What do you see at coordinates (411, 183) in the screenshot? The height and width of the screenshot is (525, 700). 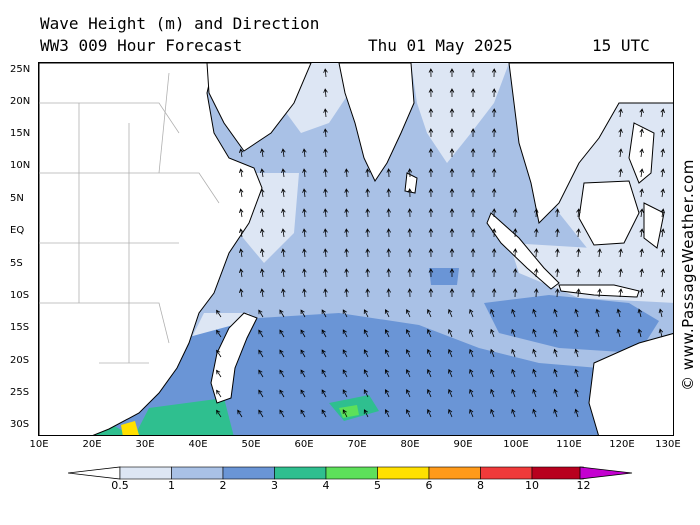 I see `land-sri-lanka` at bounding box center [411, 183].